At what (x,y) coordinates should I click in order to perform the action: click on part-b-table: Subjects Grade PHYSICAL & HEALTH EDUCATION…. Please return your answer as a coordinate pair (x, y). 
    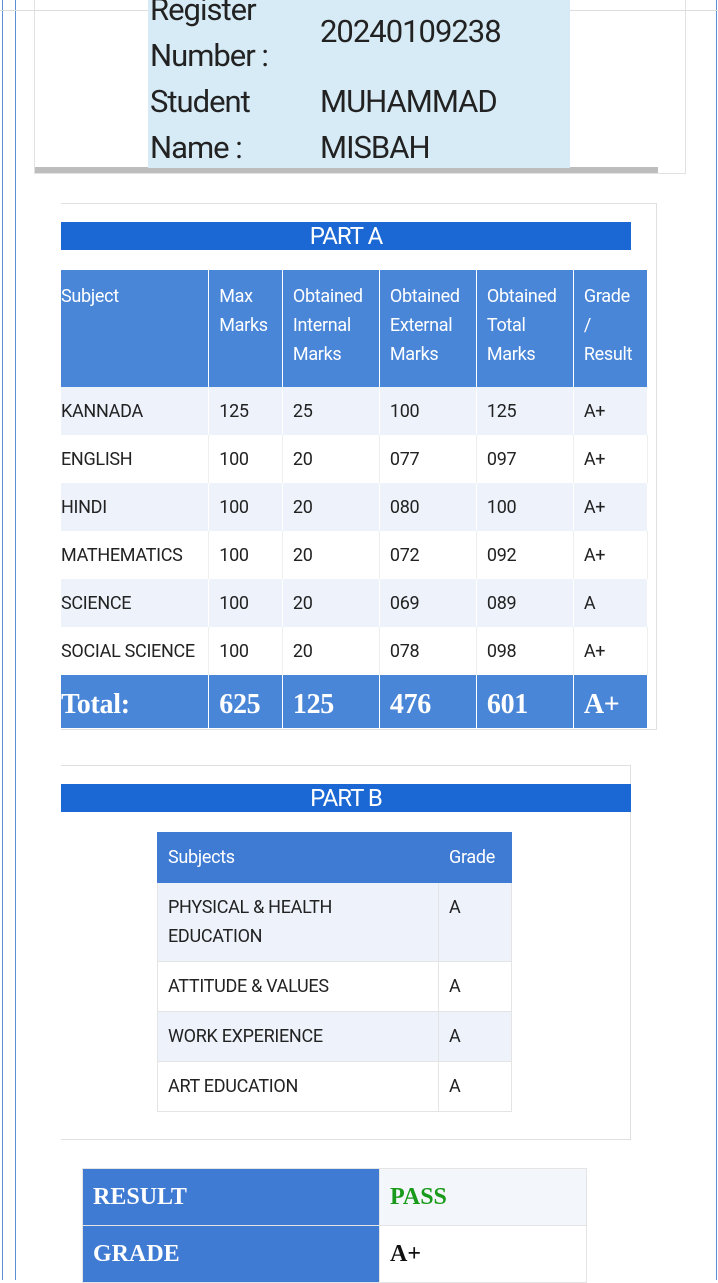
    Looking at the image, I should click on (334, 972).